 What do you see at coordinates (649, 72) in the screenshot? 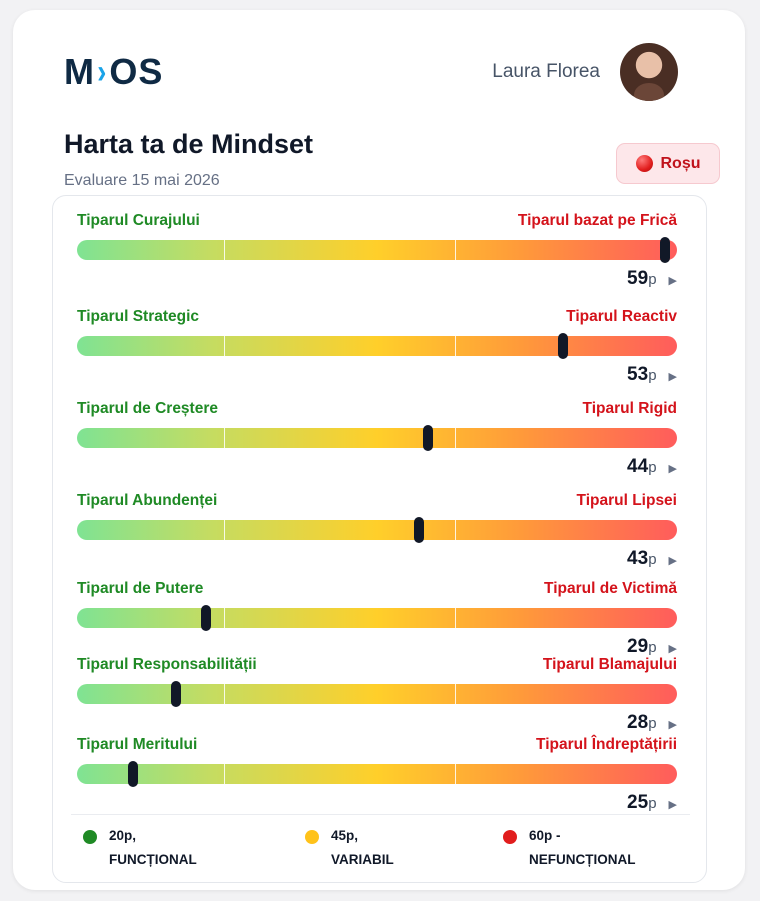
I see `avatar` at bounding box center [649, 72].